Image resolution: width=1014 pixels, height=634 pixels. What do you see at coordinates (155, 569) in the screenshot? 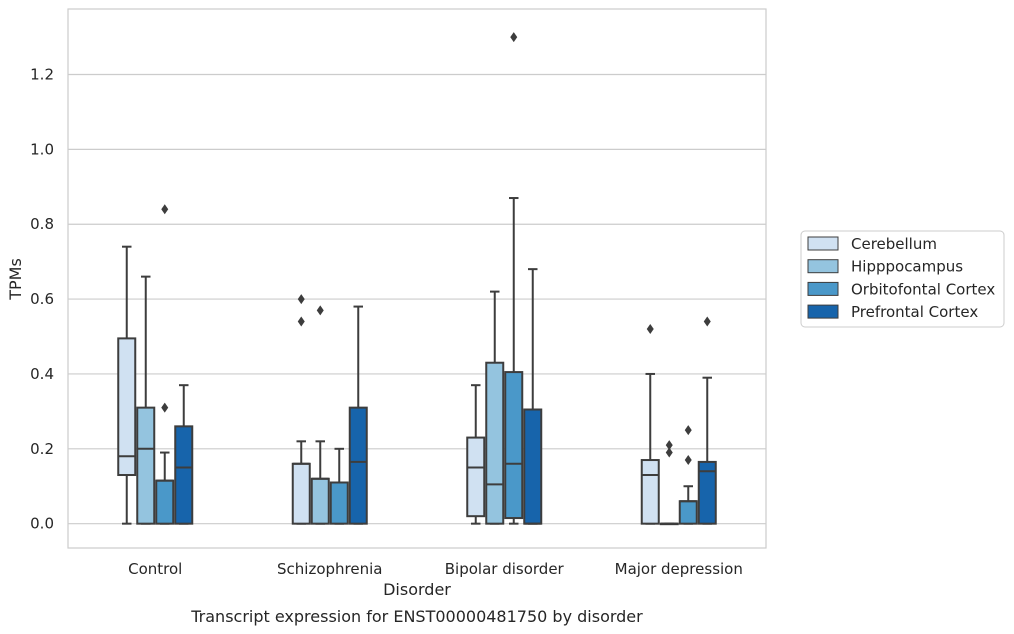
I see `x-tick-label: Control` at bounding box center [155, 569].